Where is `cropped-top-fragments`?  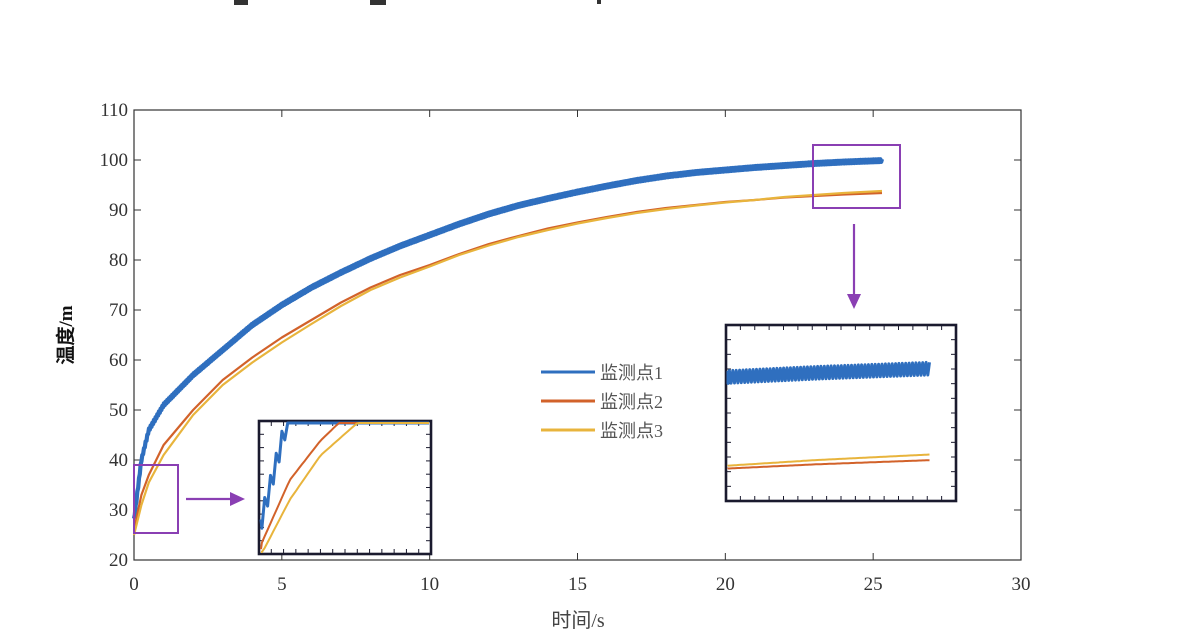
cropped-top-fragments is located at coordinates (417, 2).